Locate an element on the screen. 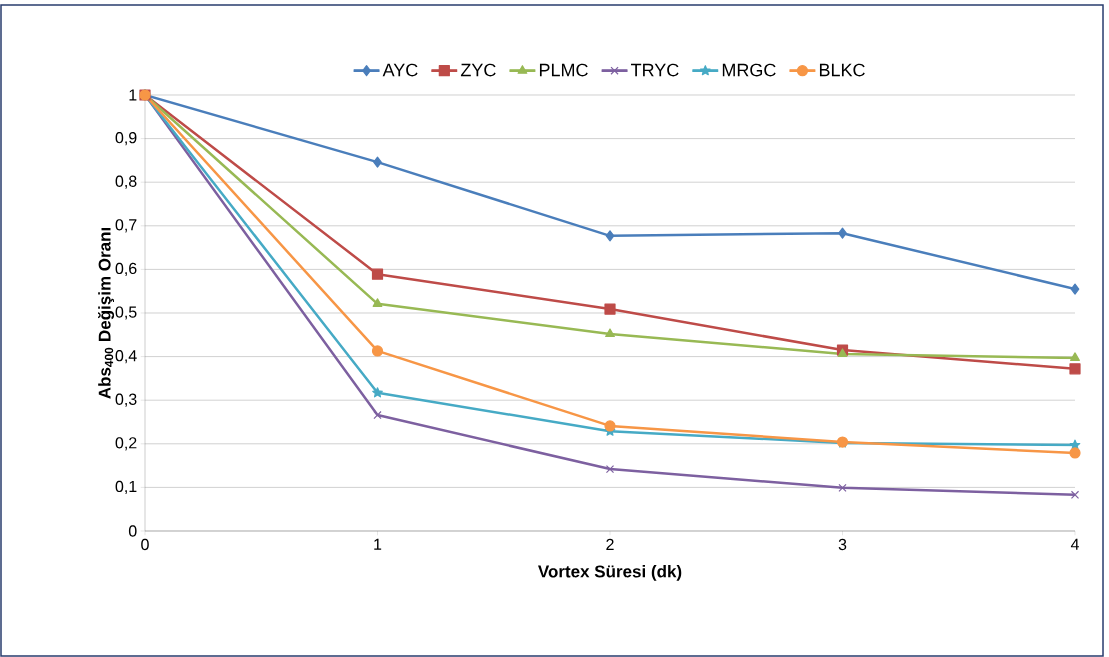 This screenshot has width=1109, height=657. legend-label: PLMC is located at coordinates (563, 70).